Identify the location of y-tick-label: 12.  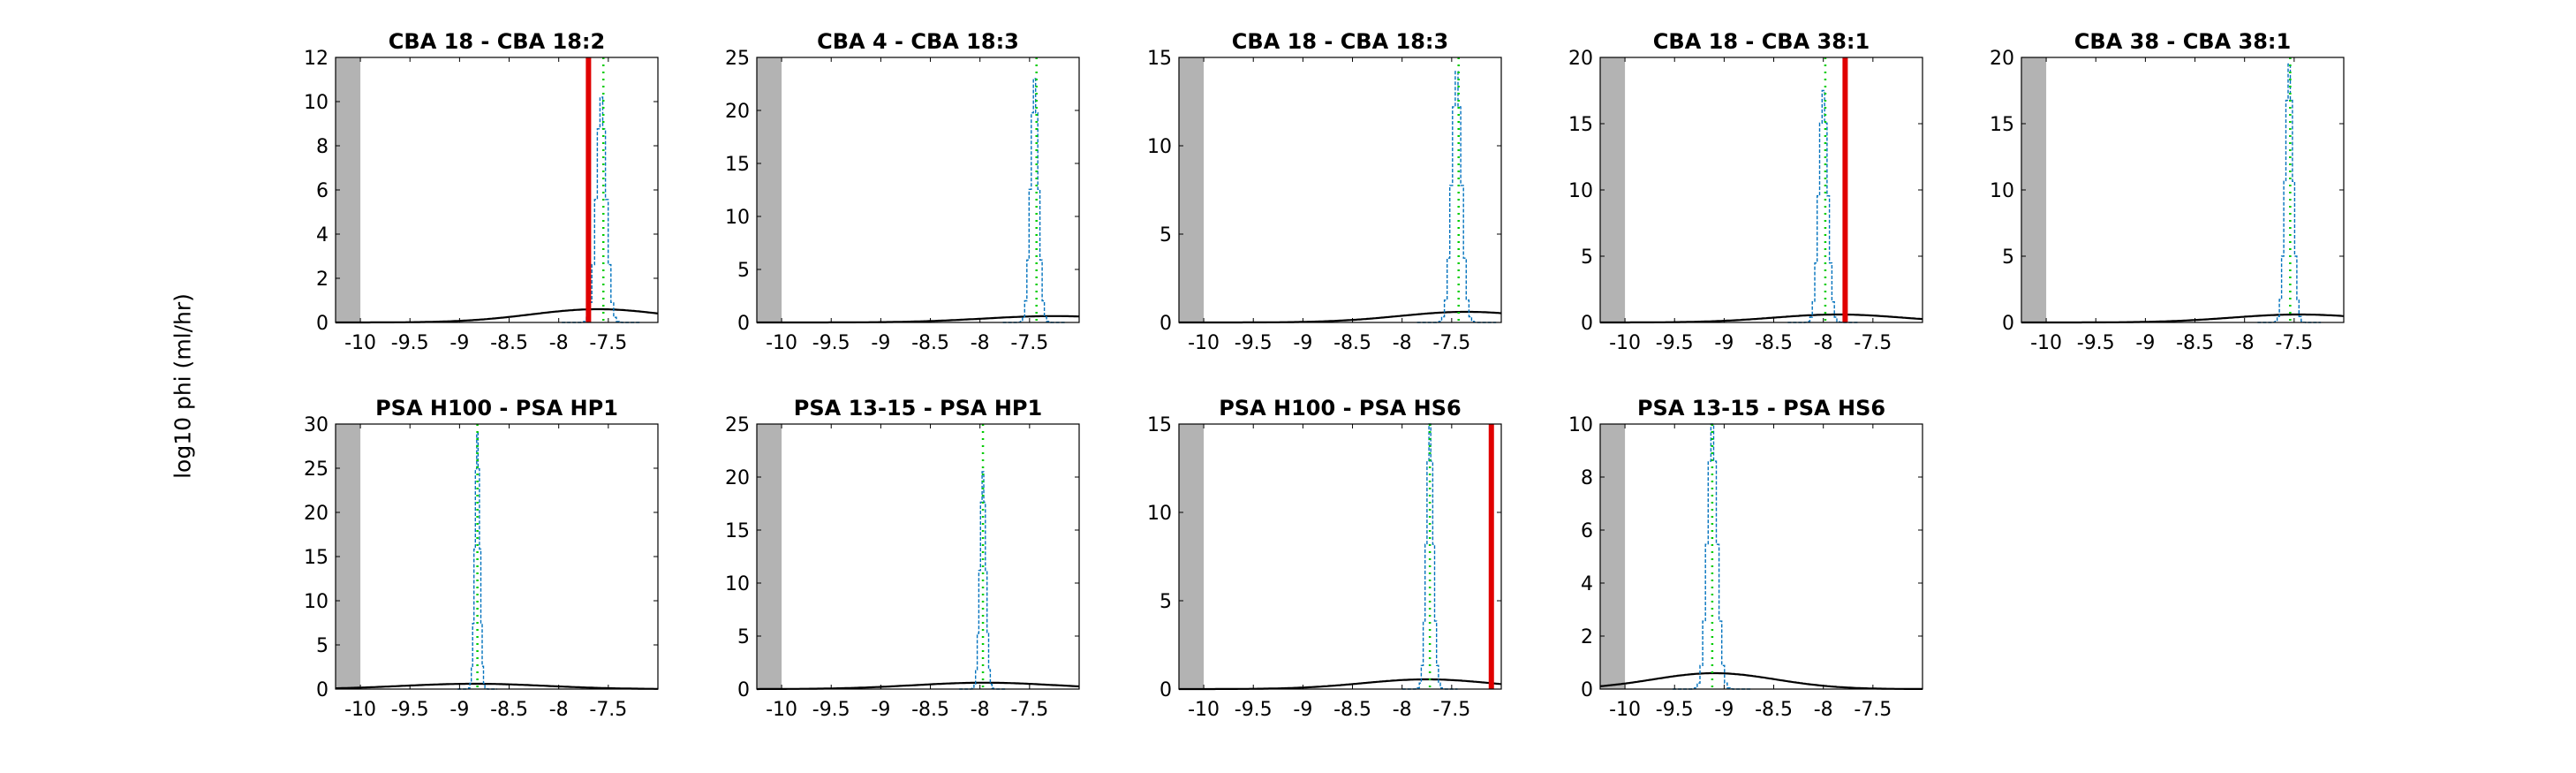
(316, 59).